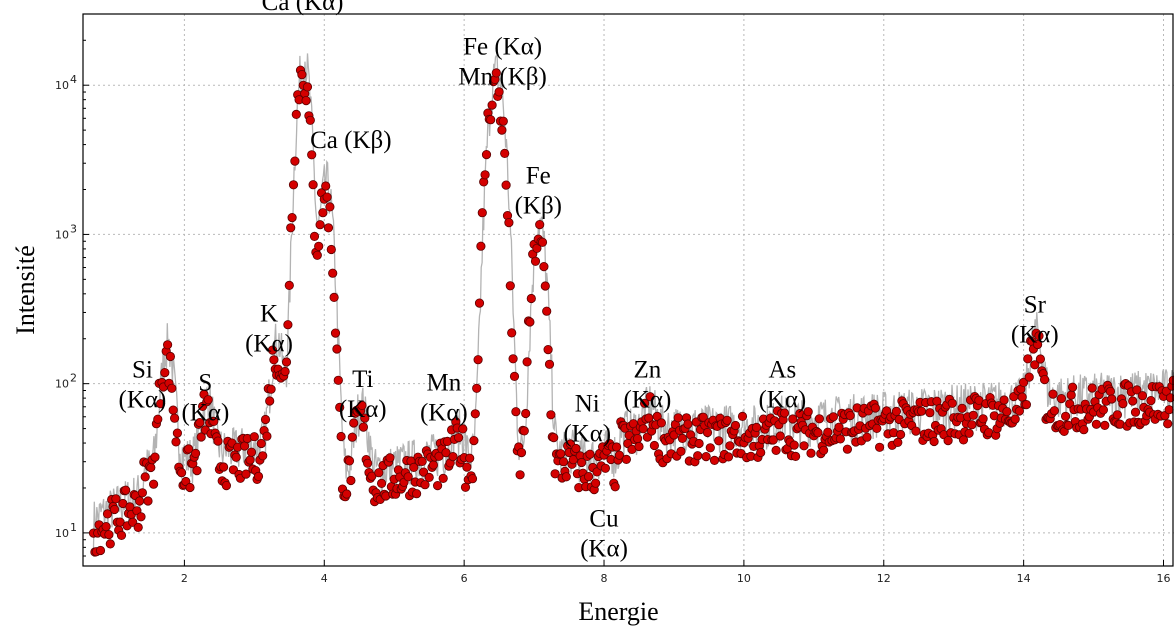 The width and height of the screenshot is (1174, 627). Describe the element at coordinates (73, 378) in the screenshot. I see `y-tick-exponent: 2` at that location.